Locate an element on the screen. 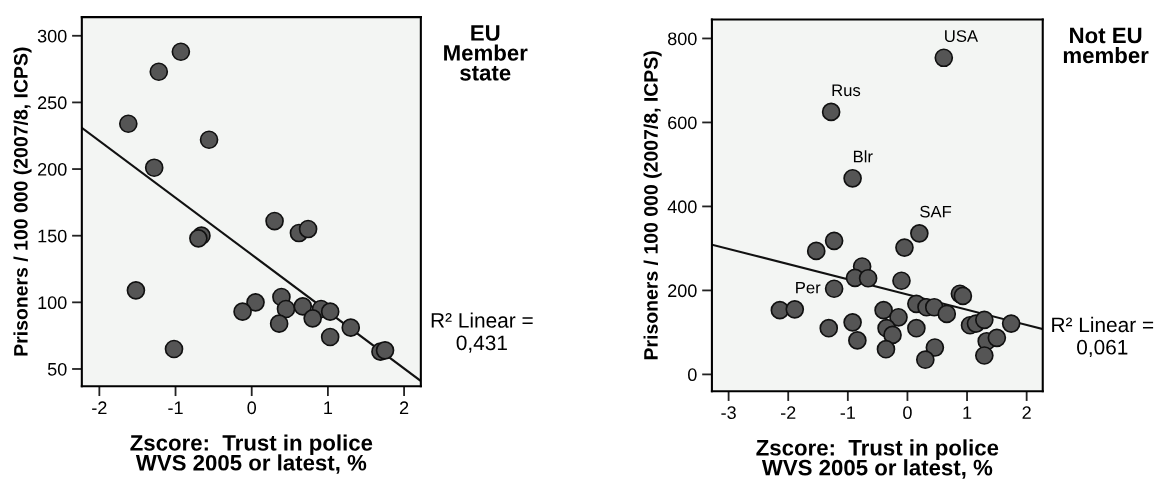 This screenshot has height=489, width=1169. y-tick-label: 100 is located at coordinates (52, 303).